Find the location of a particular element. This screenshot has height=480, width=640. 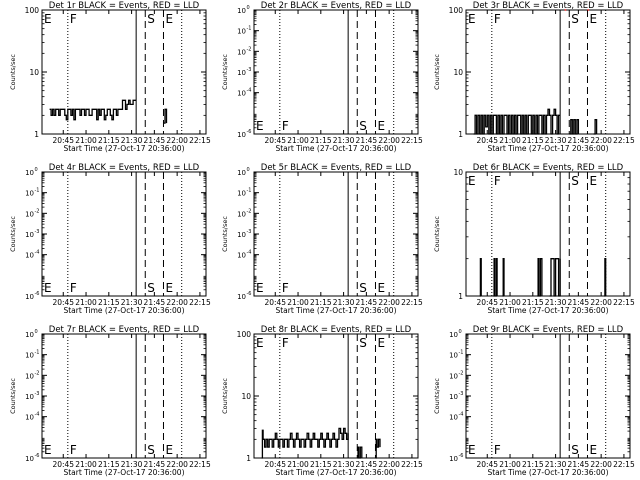

y-tick-exponent: -6 is located at coordinates (37, 294).